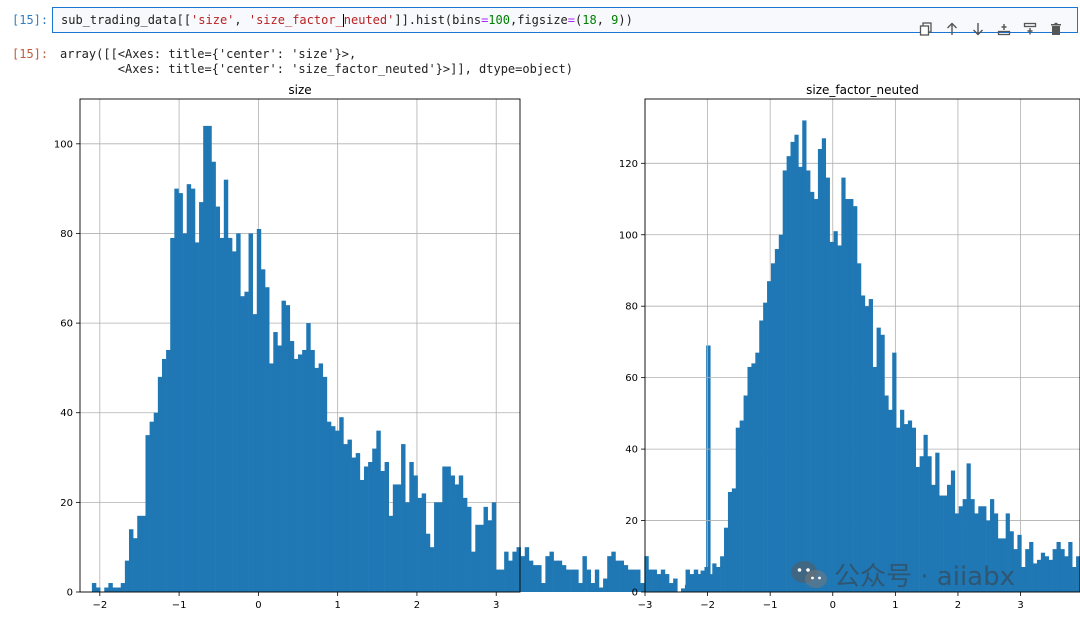  Describe the element at coordinates (571, 20) in the screenshot. I see `code-token: =` at that location.